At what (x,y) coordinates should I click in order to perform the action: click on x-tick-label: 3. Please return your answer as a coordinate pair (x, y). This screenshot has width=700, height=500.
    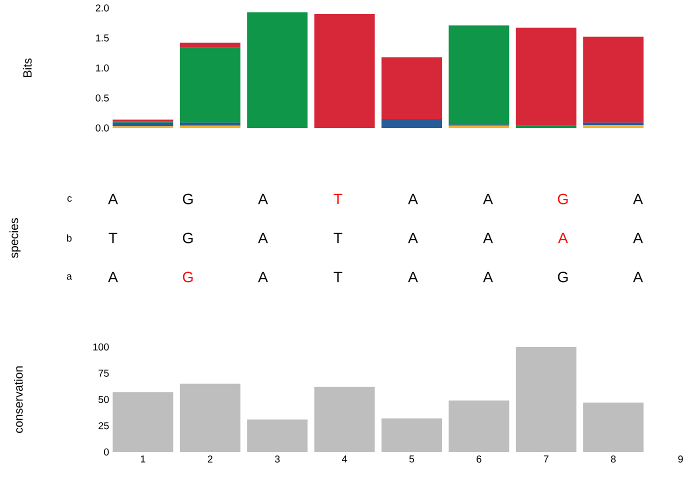
    Looking at the image, I should click on (277, 459).